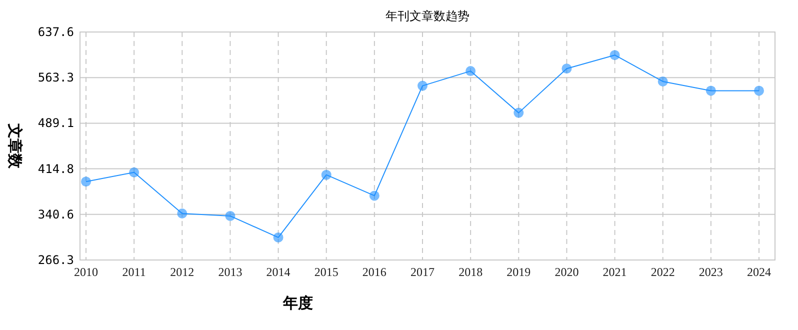  What do you see at coordinates (86, 272) in the screenshot?
I see `x-tick-label: 2010` at bounding box center [86, 272].